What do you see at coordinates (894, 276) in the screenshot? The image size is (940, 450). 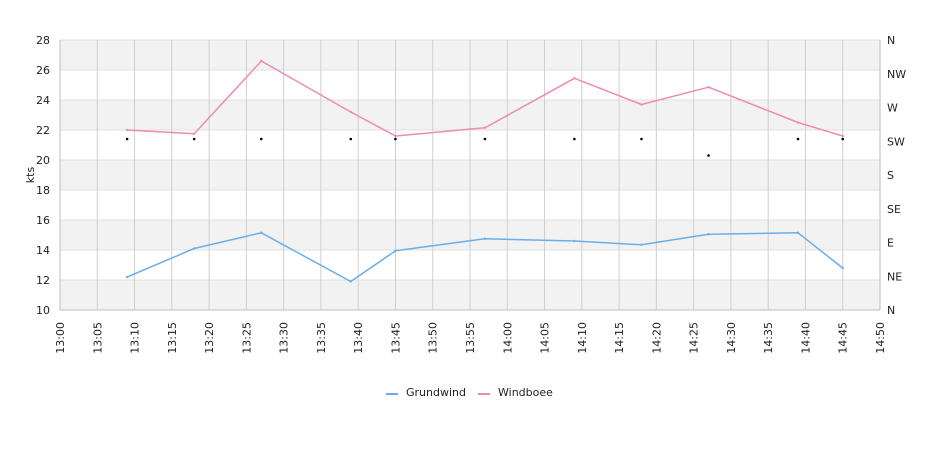 I see `y2-tick-label: NE` at bounding box center [894, 276].